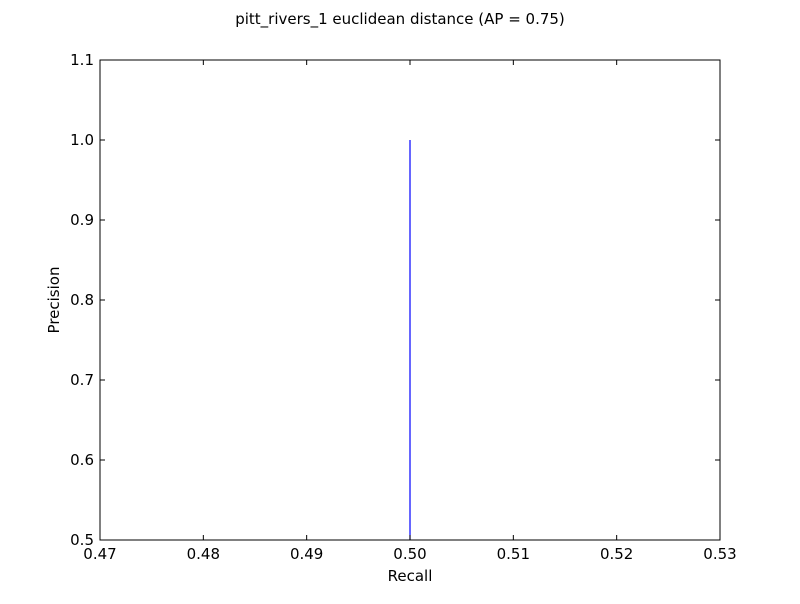 The image size is (800, 604). What do you see at coordinates (513, 554) in the screenshot?
I see `x-tick-label: 0.51` at bounding box center [513, 554].